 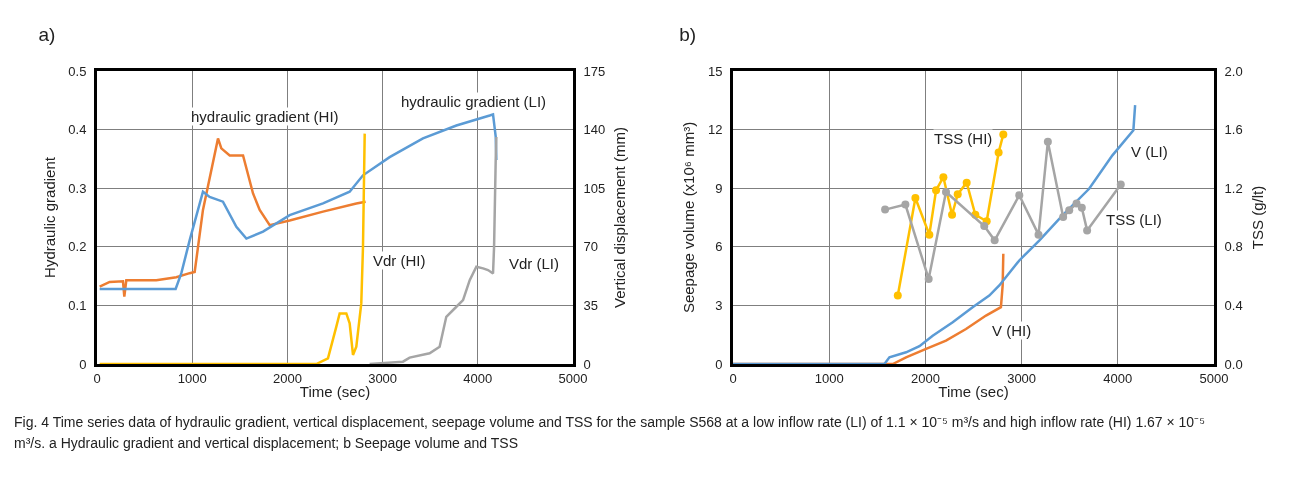 I want to click on y2-tick-label: 0.0, so click(x=1233, y=364).